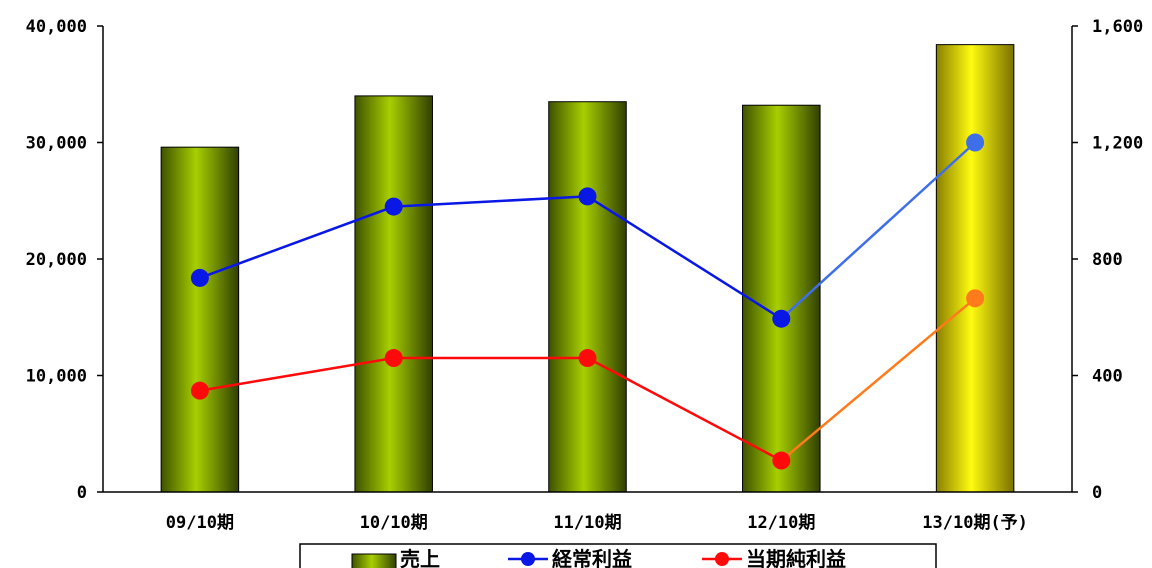 This screenshot has height=568, width=1152. I want to click on left-tick-label-3: 30,000, so click(56, 144).